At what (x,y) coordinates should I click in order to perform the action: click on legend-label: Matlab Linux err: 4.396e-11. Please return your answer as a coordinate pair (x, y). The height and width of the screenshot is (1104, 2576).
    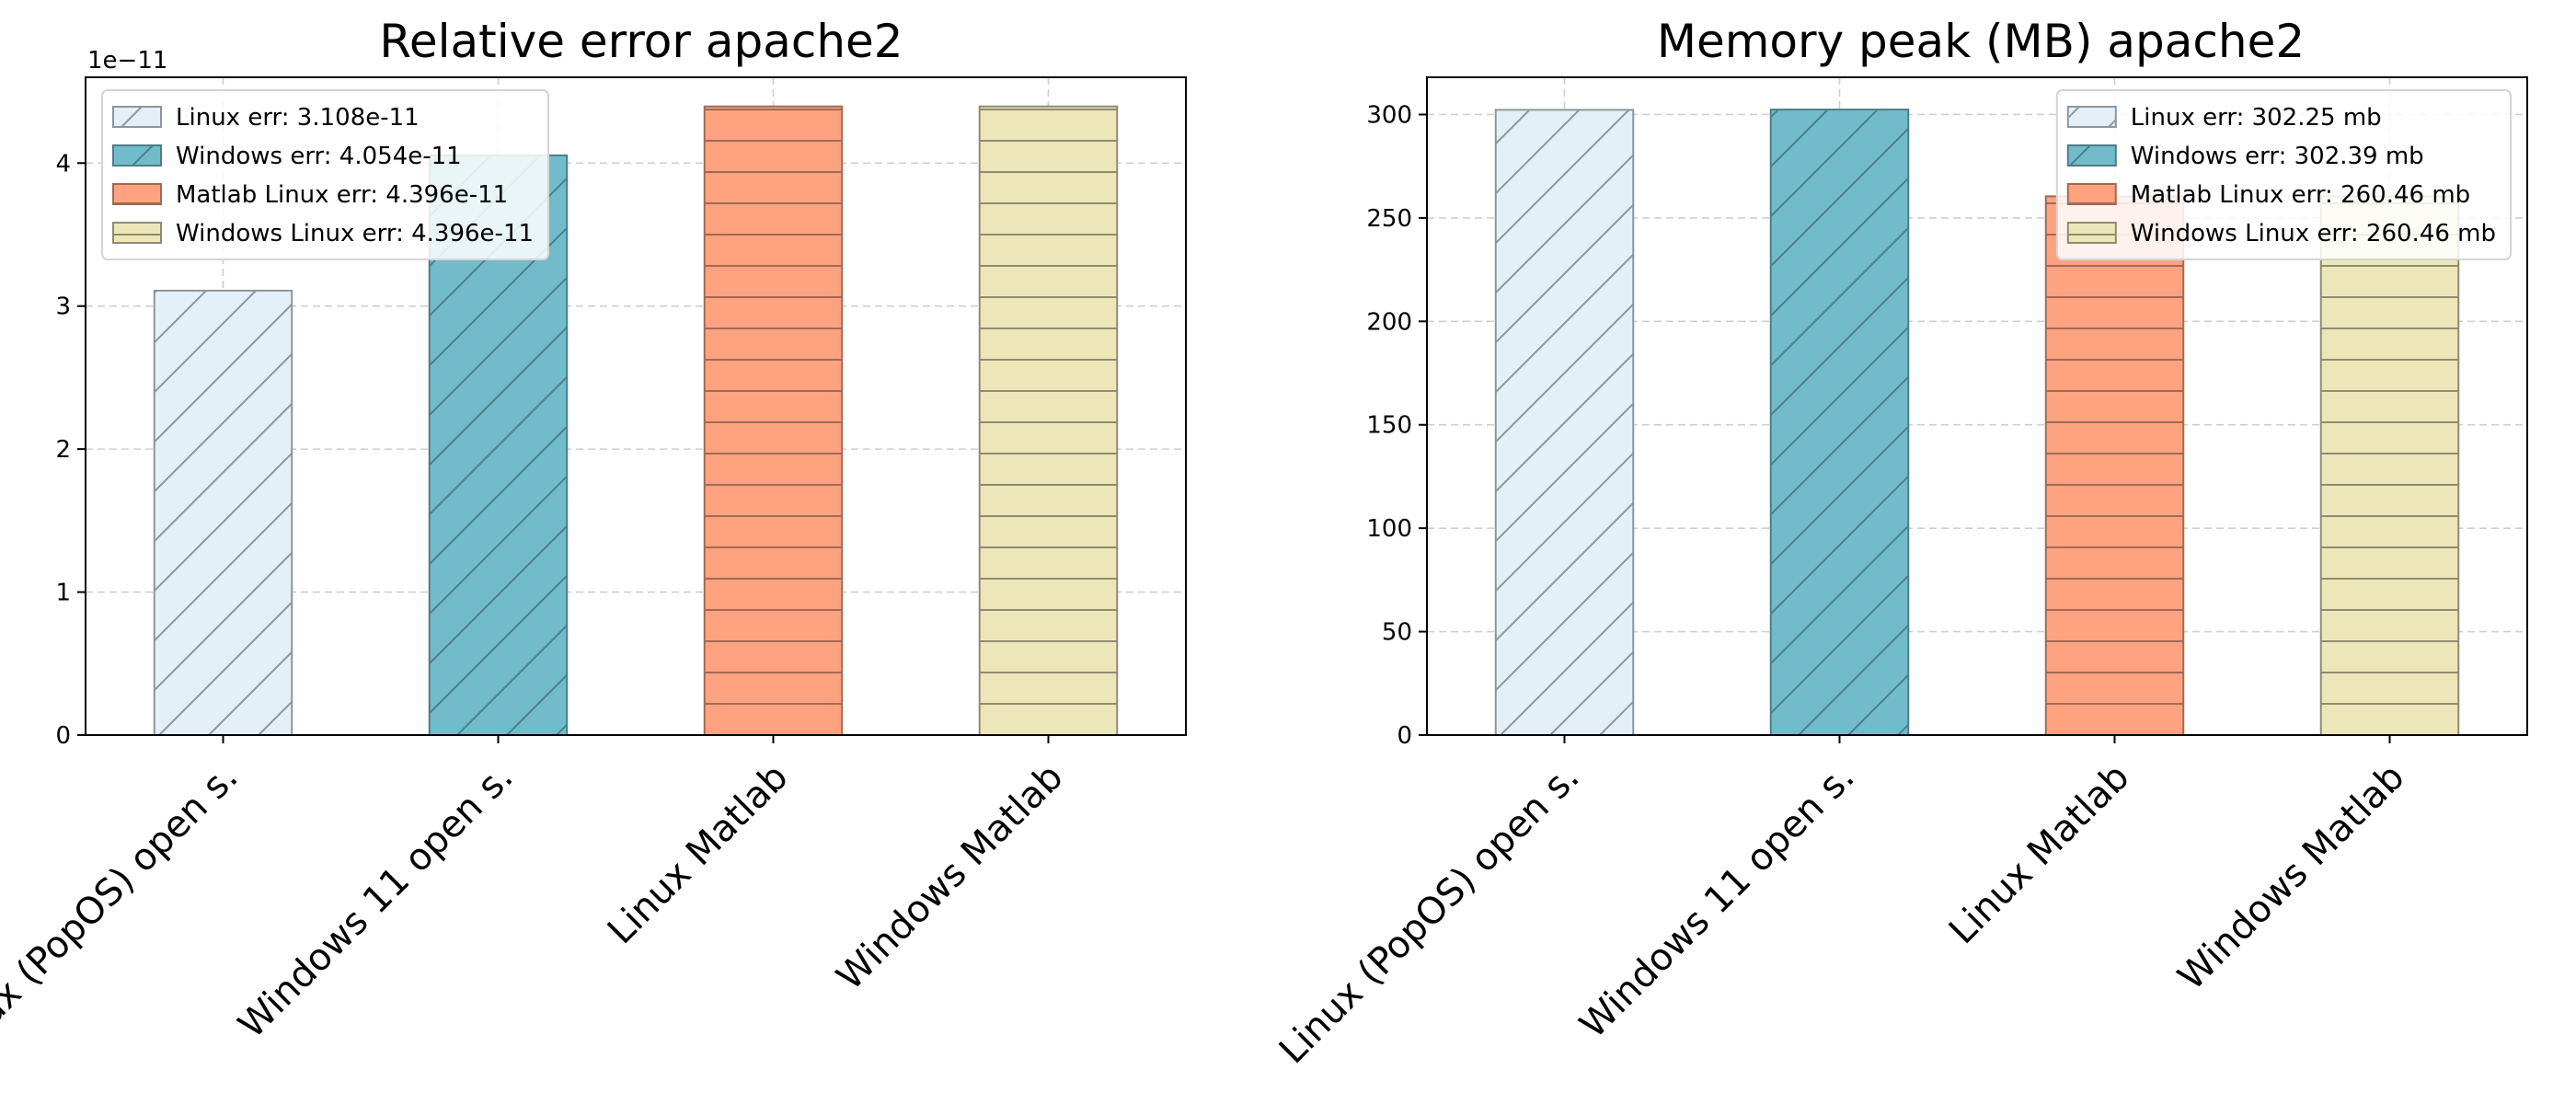
    Looking at the image, I should click on (342, 195).